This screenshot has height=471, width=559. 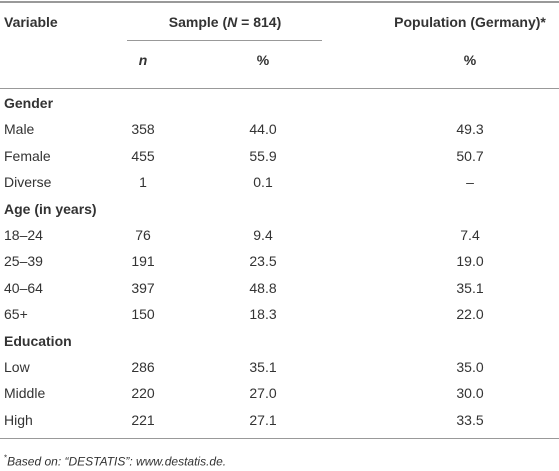 What do you see at coordinates (470, 155) in the screenshot?
I see `cell: 50.7` at bounding box center [470, 155].